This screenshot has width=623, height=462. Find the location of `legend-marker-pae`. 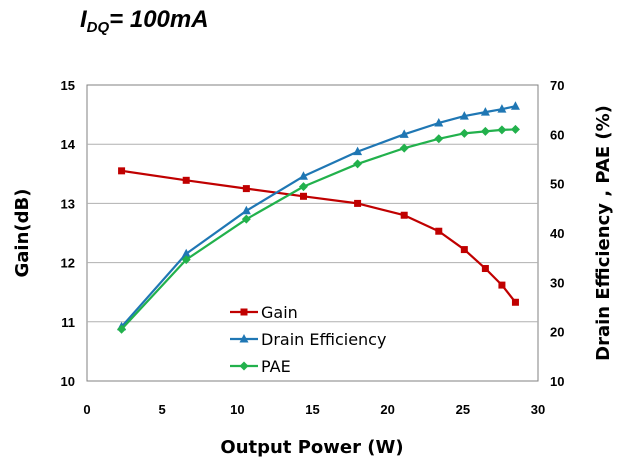

legend-marker-pae is located at coordinates (244, 366).